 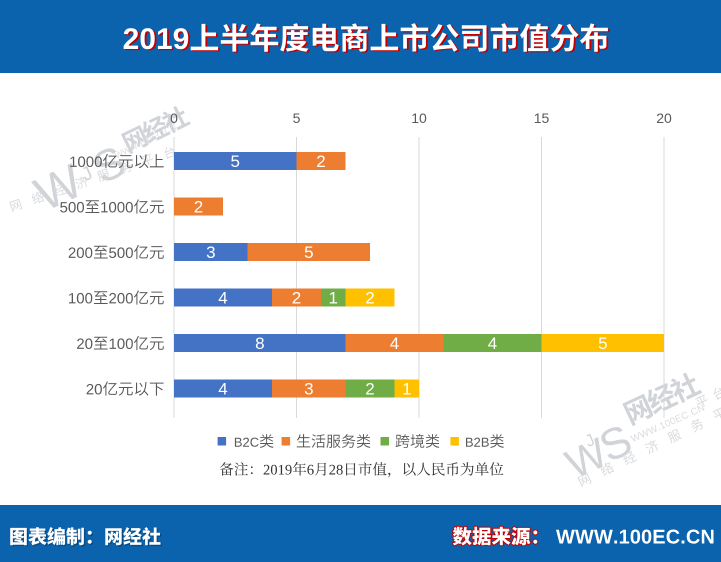 What do you see at coordinates (259, 343) in the screenshot?
I see `svg-text: 8` at bounding box center [259, 343].